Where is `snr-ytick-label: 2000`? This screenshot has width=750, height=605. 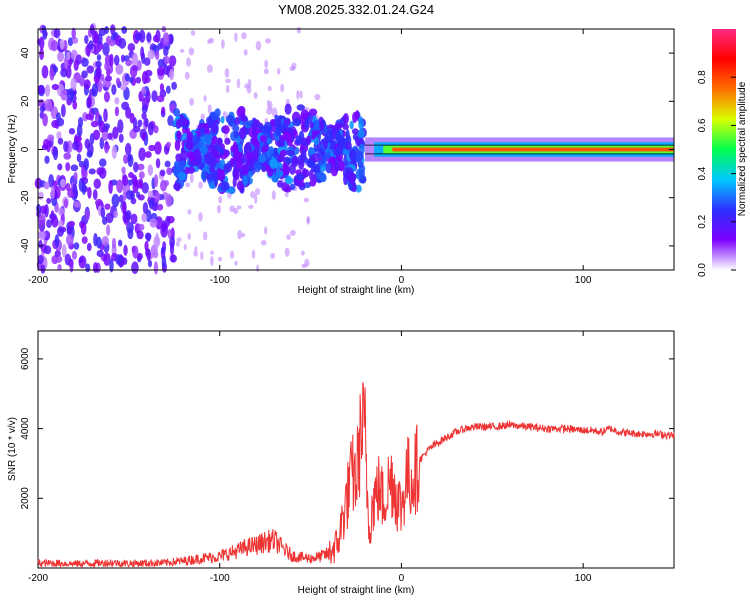
snr-ytick-label: 2000 is located at coordinates (25, 498).